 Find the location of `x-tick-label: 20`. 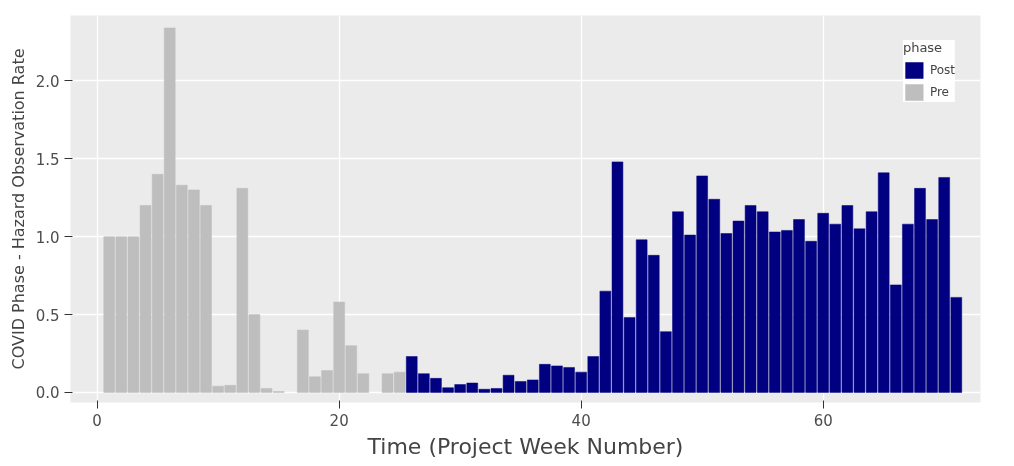

x-tick-label: 20 is located at coordinates (339, 420).